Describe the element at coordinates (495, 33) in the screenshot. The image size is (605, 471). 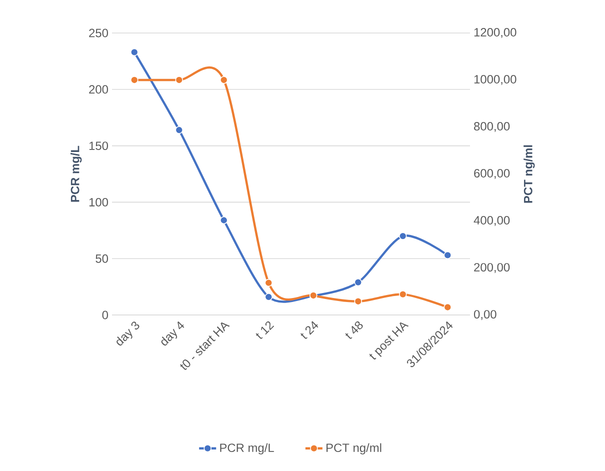
I see `y2-tick-label: 1200,00` at that location.